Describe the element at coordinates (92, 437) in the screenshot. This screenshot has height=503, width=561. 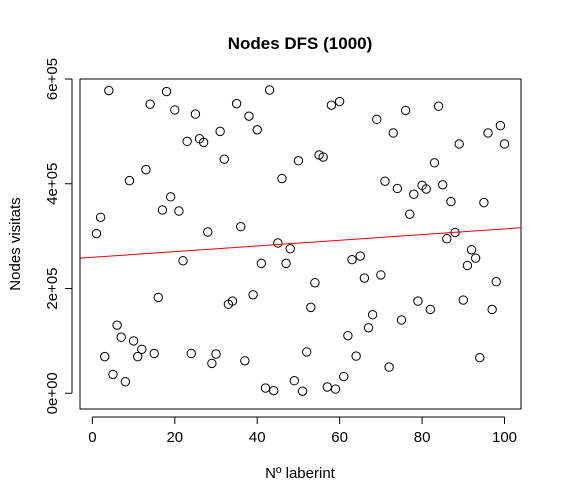
I see `x-tick-label: 0` at that location.